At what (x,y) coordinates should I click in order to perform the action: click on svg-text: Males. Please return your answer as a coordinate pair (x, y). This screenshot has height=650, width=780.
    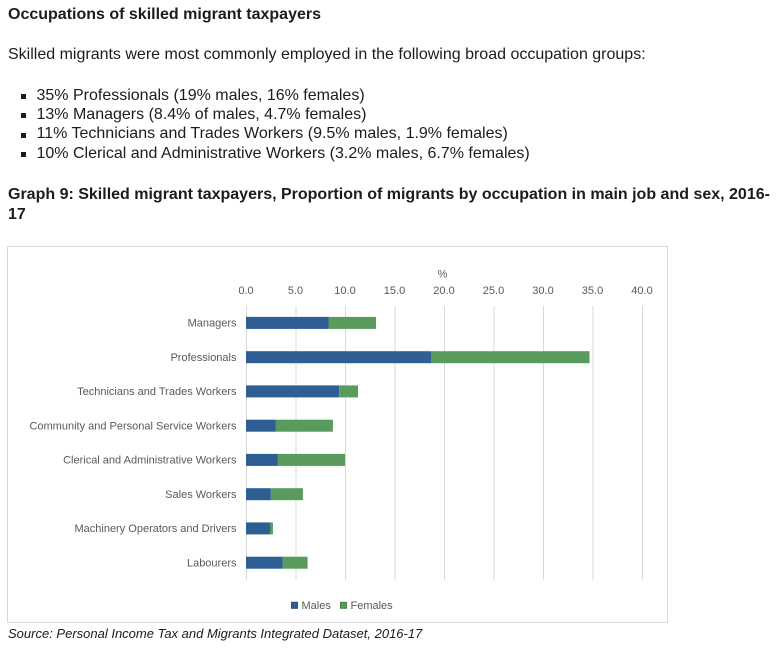
    Looking at the image, I should click on (317, 606).